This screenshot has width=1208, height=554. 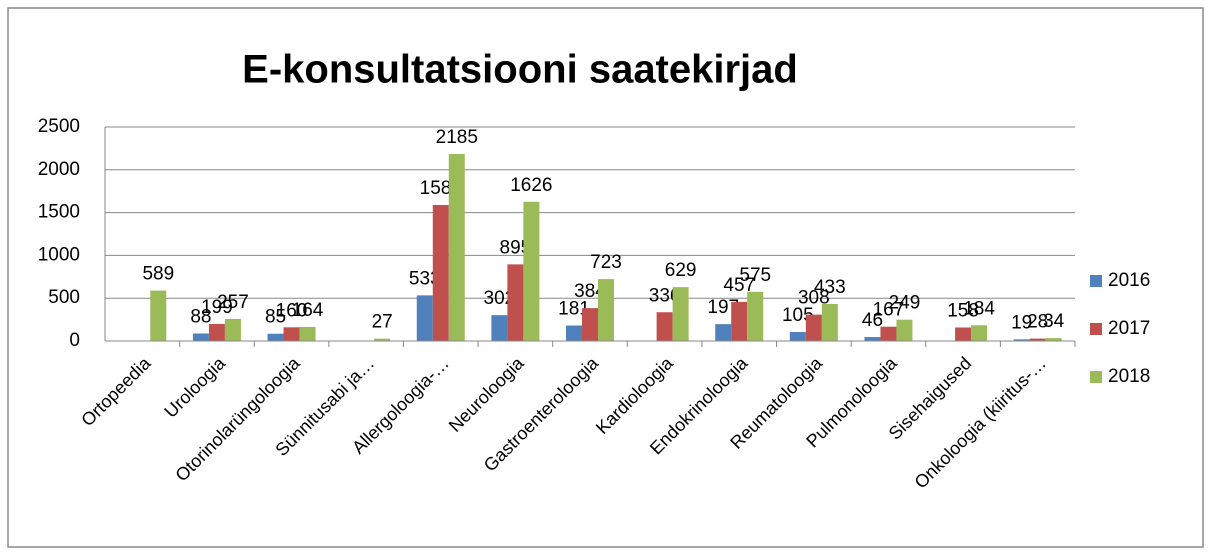 I want to click on y-tick-label: 2500, so click(x=59, y=126).